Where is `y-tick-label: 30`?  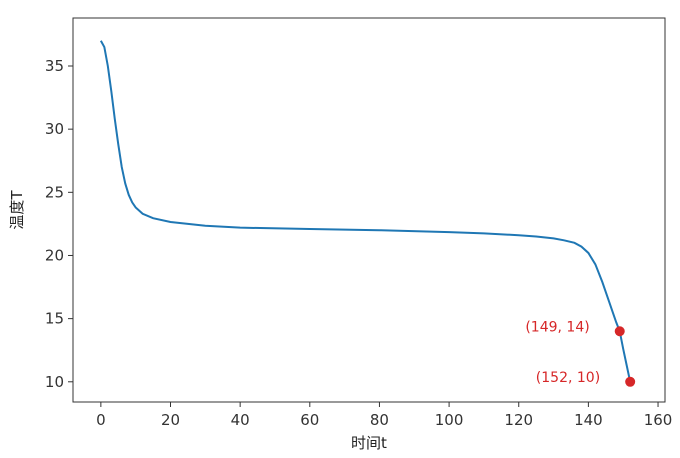 y-tick-label: 30 is located at coordinates (54, 129).